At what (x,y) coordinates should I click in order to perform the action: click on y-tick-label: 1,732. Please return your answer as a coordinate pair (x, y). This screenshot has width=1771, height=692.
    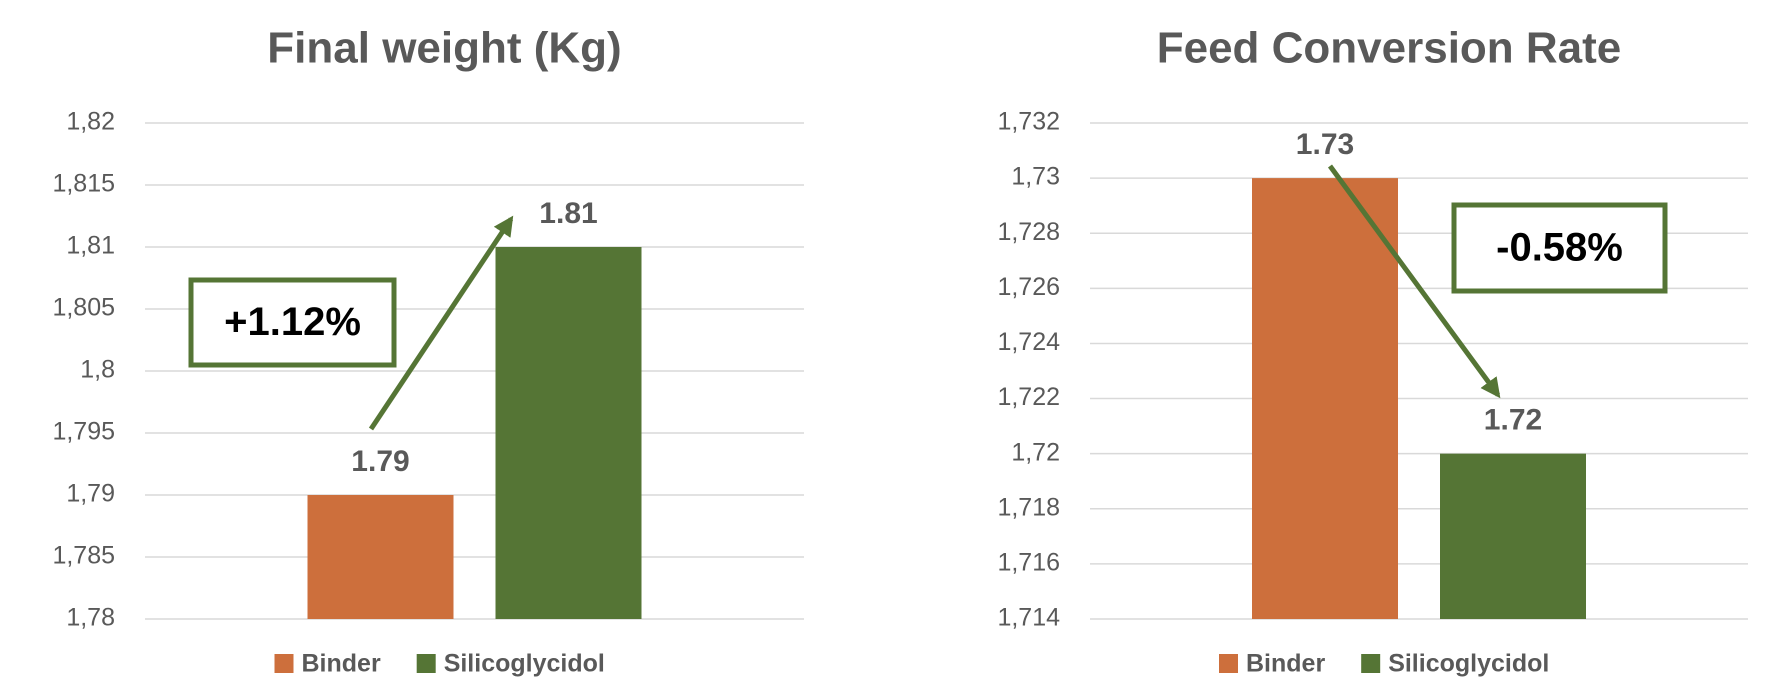
    Looking at the image, I should click on (1028, 122).